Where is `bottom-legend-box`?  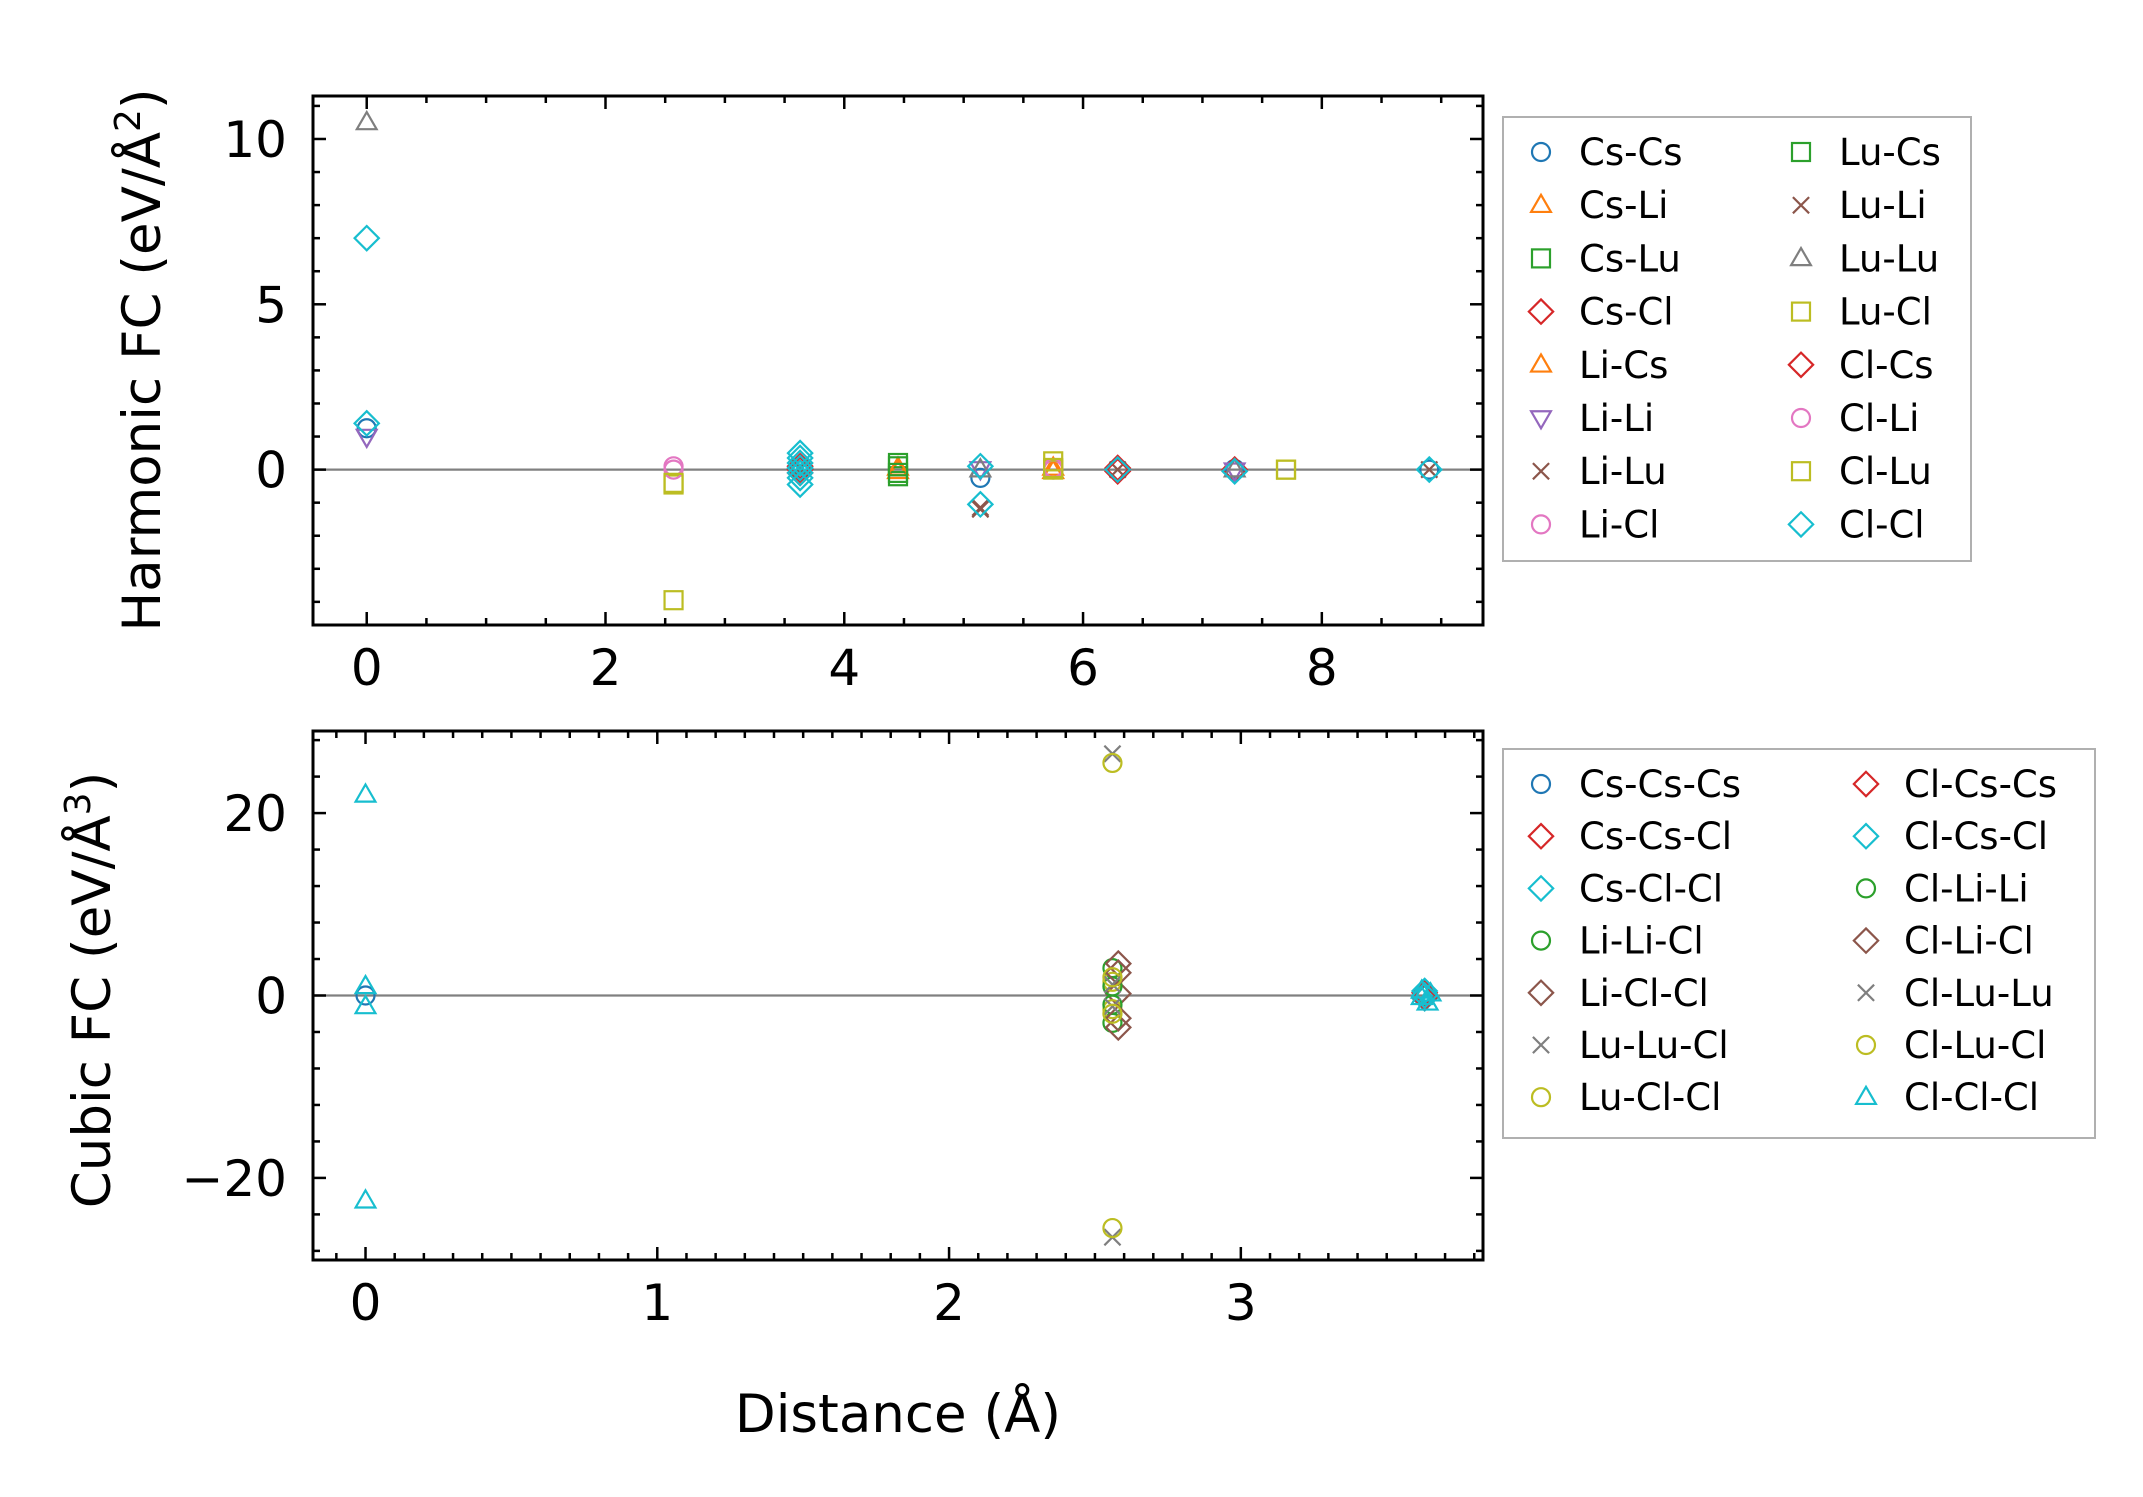 bottom-legend-box is located at coordinates (1799, 943).